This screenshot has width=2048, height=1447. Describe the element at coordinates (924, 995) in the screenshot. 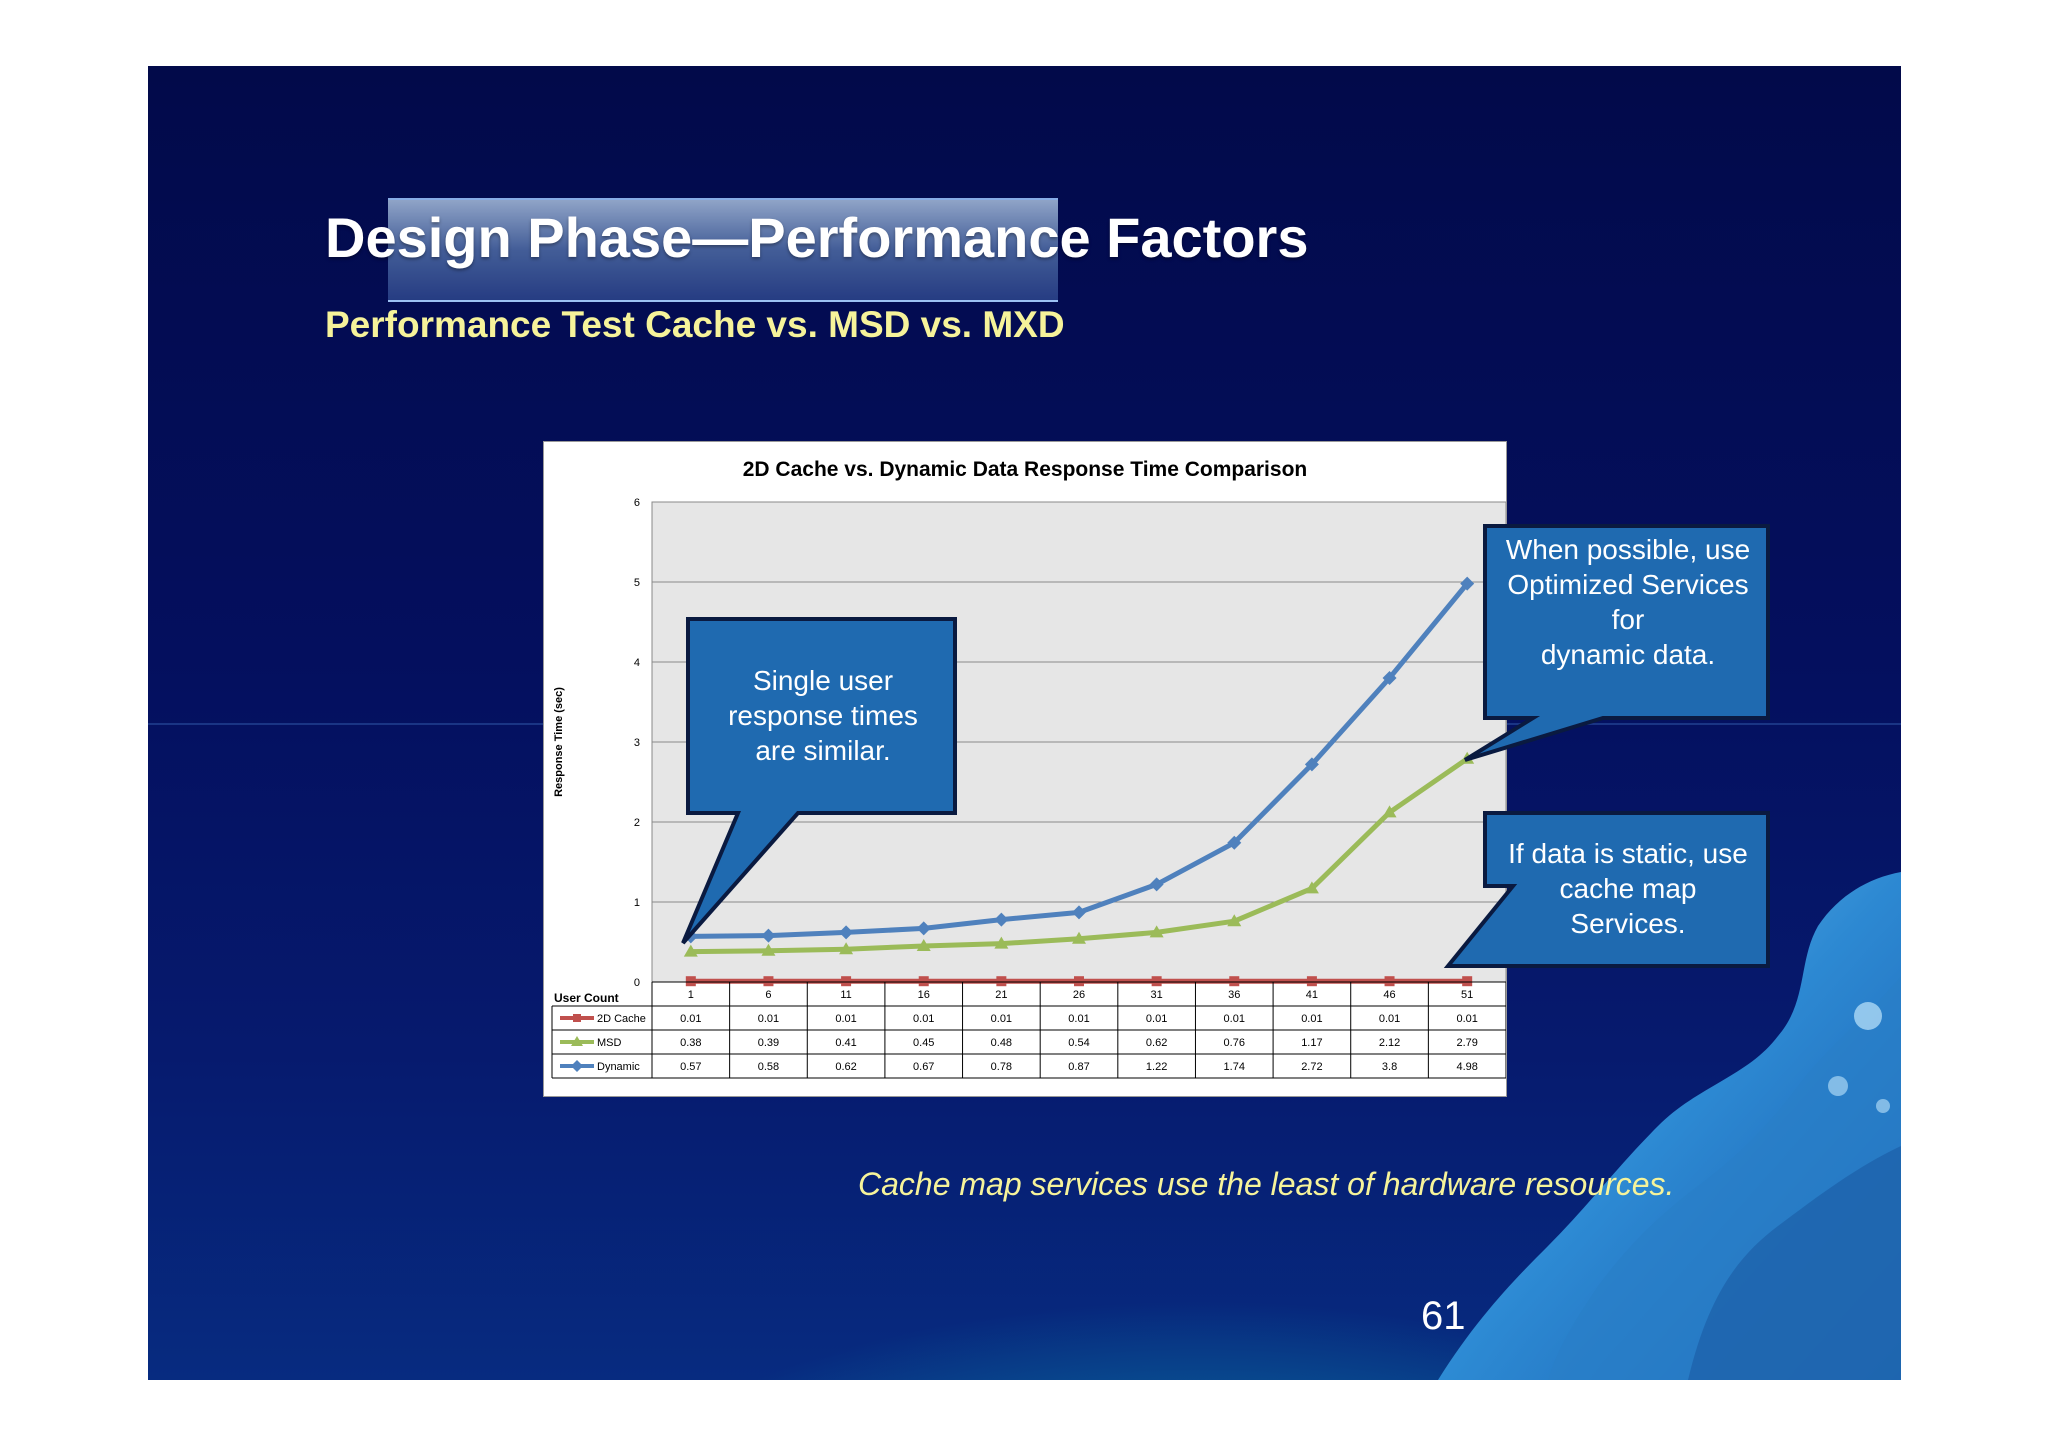

I see `x-tick-label: 16` at that location.